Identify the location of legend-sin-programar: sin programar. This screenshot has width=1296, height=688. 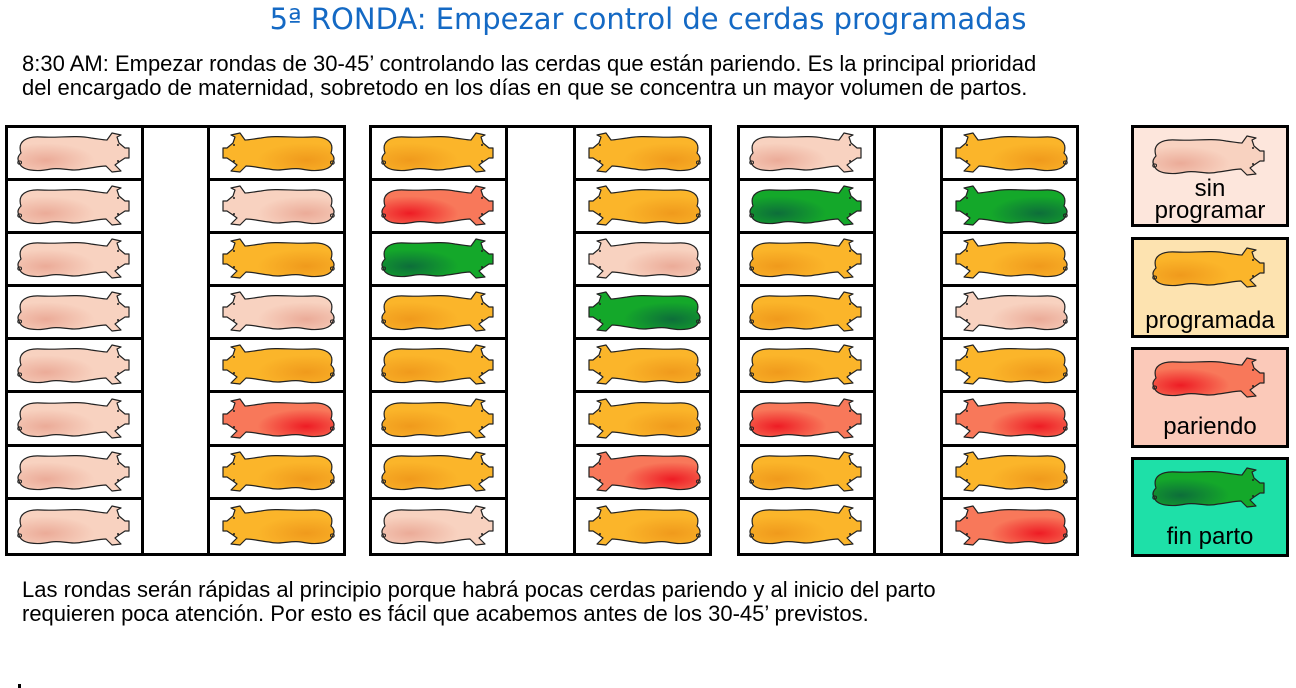
(1210, 176).